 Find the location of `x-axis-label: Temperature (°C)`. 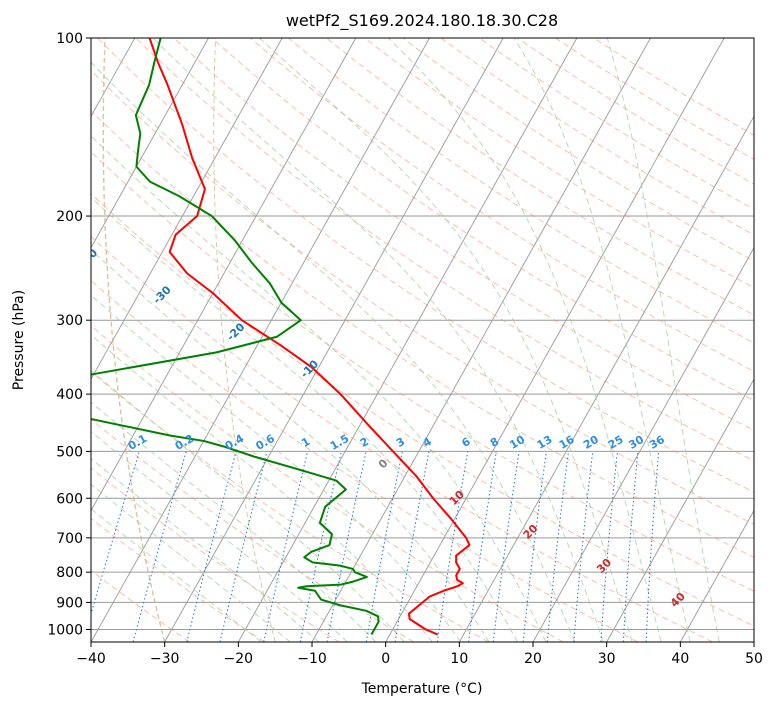

x-axis-label: Temperature (°C) is located at coordinates (422, 689).